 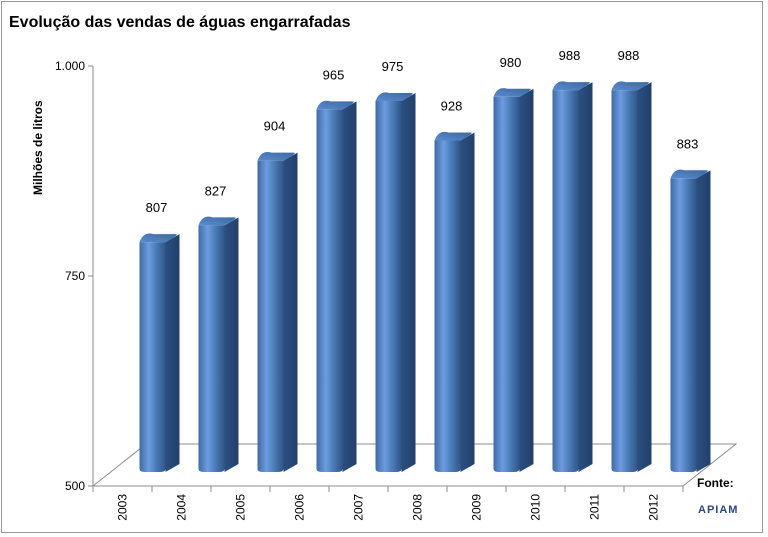 What do you see at coordinates (452, 105) in the screenshot?
I see `data-label-2008: 928` at bounding box center [452, 105].